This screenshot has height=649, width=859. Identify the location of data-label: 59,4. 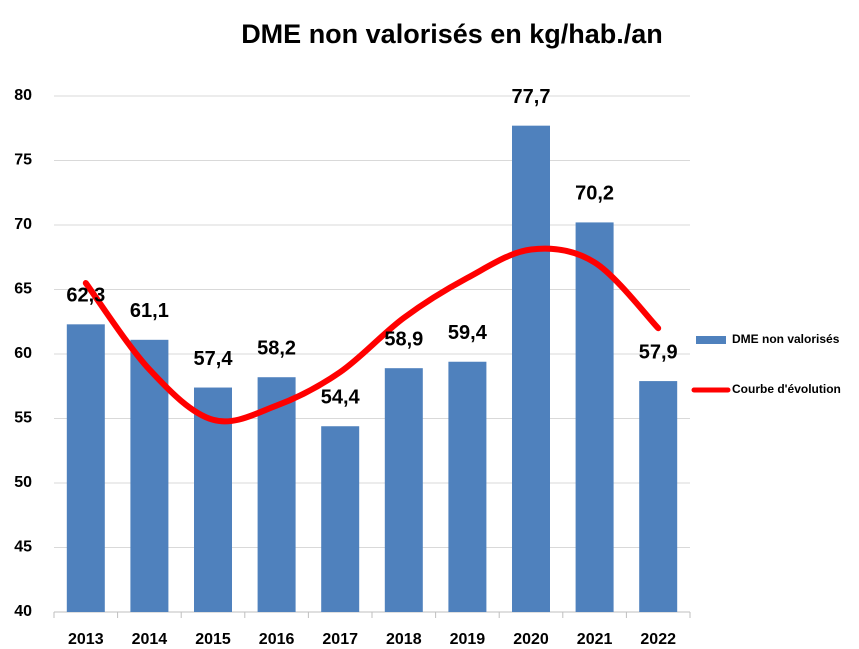
(468, 333).